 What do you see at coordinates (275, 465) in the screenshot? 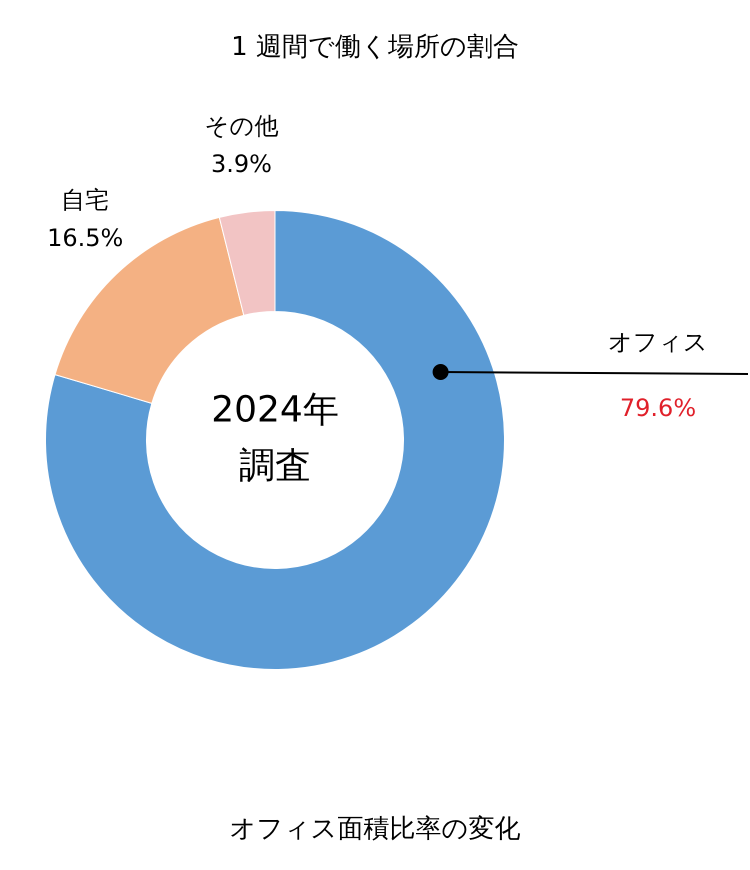
I see `text: 調査` at bounding box center [275, 465].